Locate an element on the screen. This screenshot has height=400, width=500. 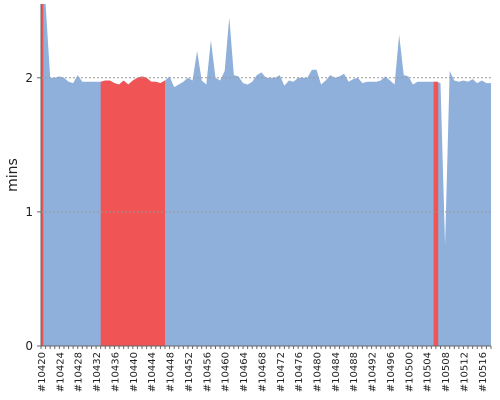
x-tick-label: #10432 is located at coordinates (97, 372).